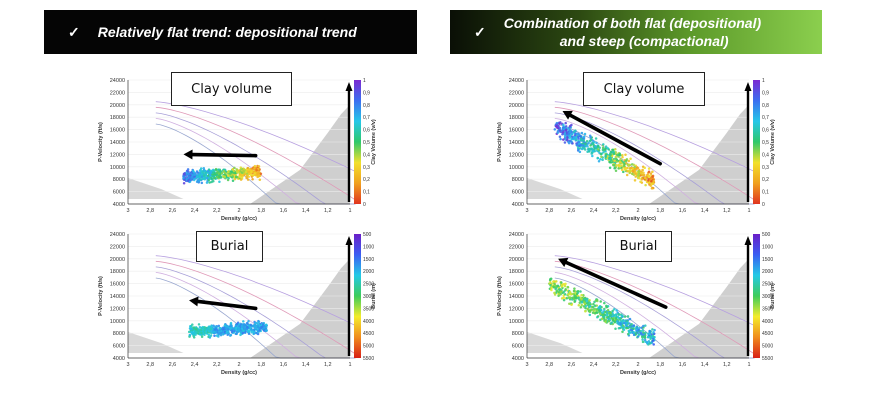 The height and width of the screenshot is (400, 888). Describe the element at coordinates (765, 93) in the screenshot. I see `colorbar-tick-label: 0,9` at that location.